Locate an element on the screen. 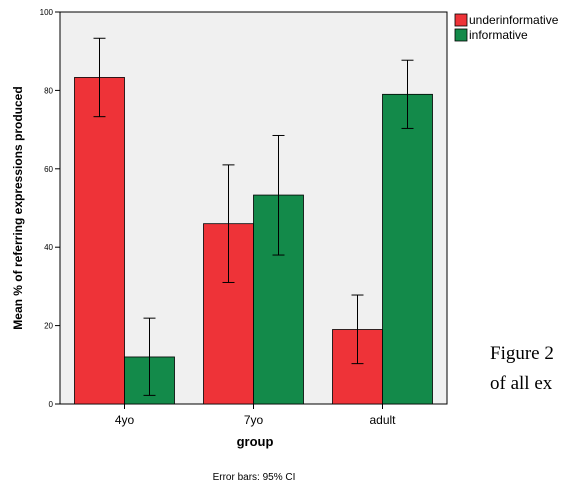 This screenshot has height=487, width=583. error-bars-note: Error bars: 95% CI is located at coordinates (254, 477).